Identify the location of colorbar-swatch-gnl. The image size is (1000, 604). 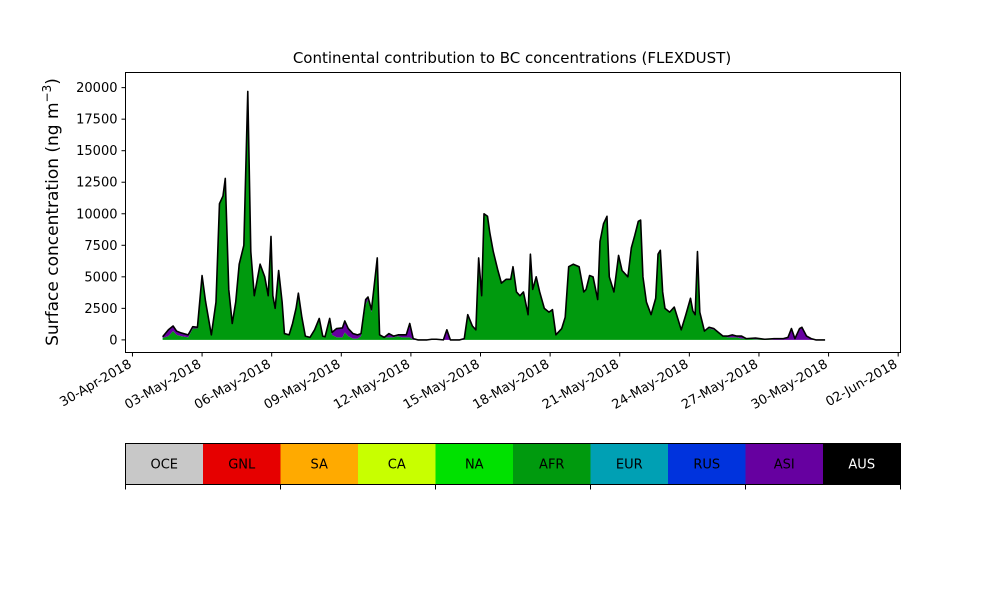
(242, 464).